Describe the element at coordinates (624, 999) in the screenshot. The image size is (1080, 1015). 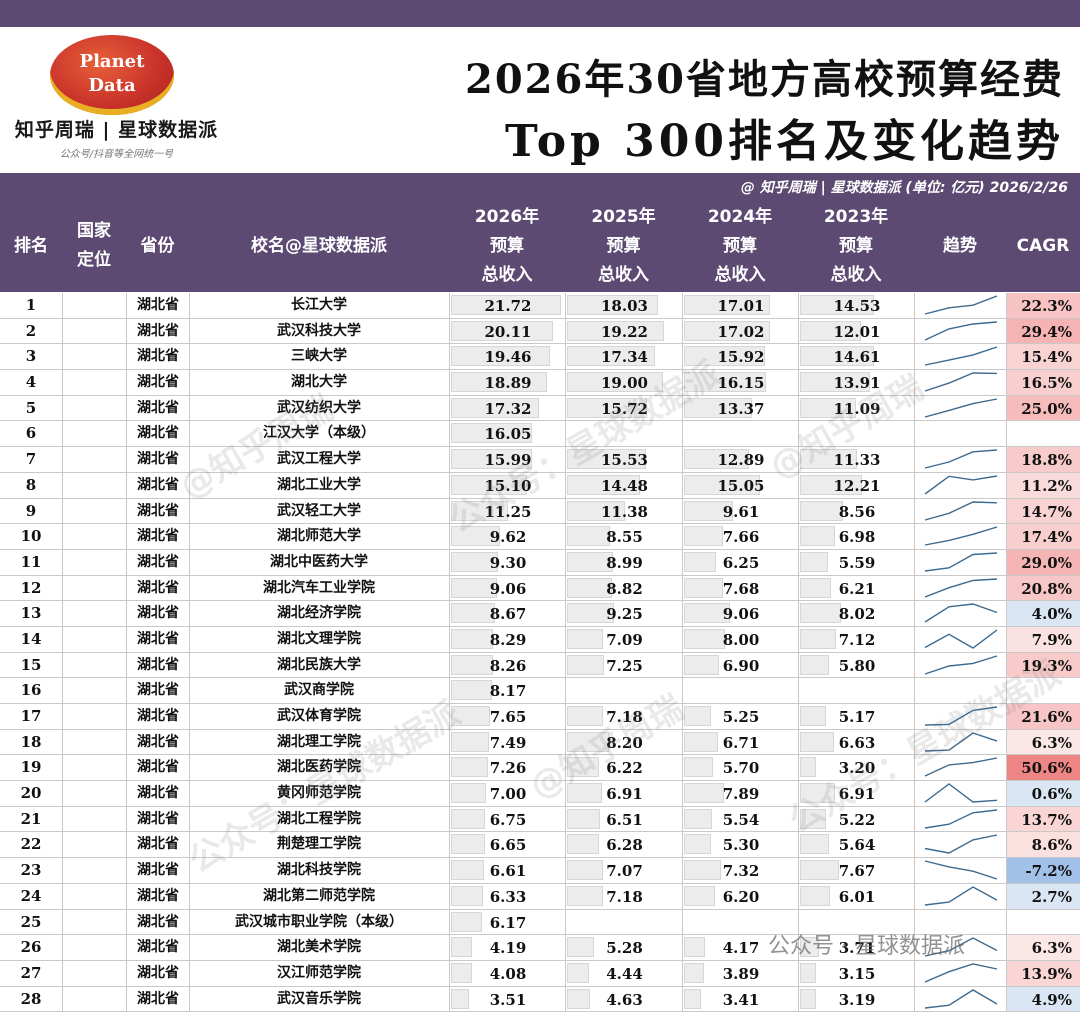
I see `cell-y2025: 4.63` at that location.